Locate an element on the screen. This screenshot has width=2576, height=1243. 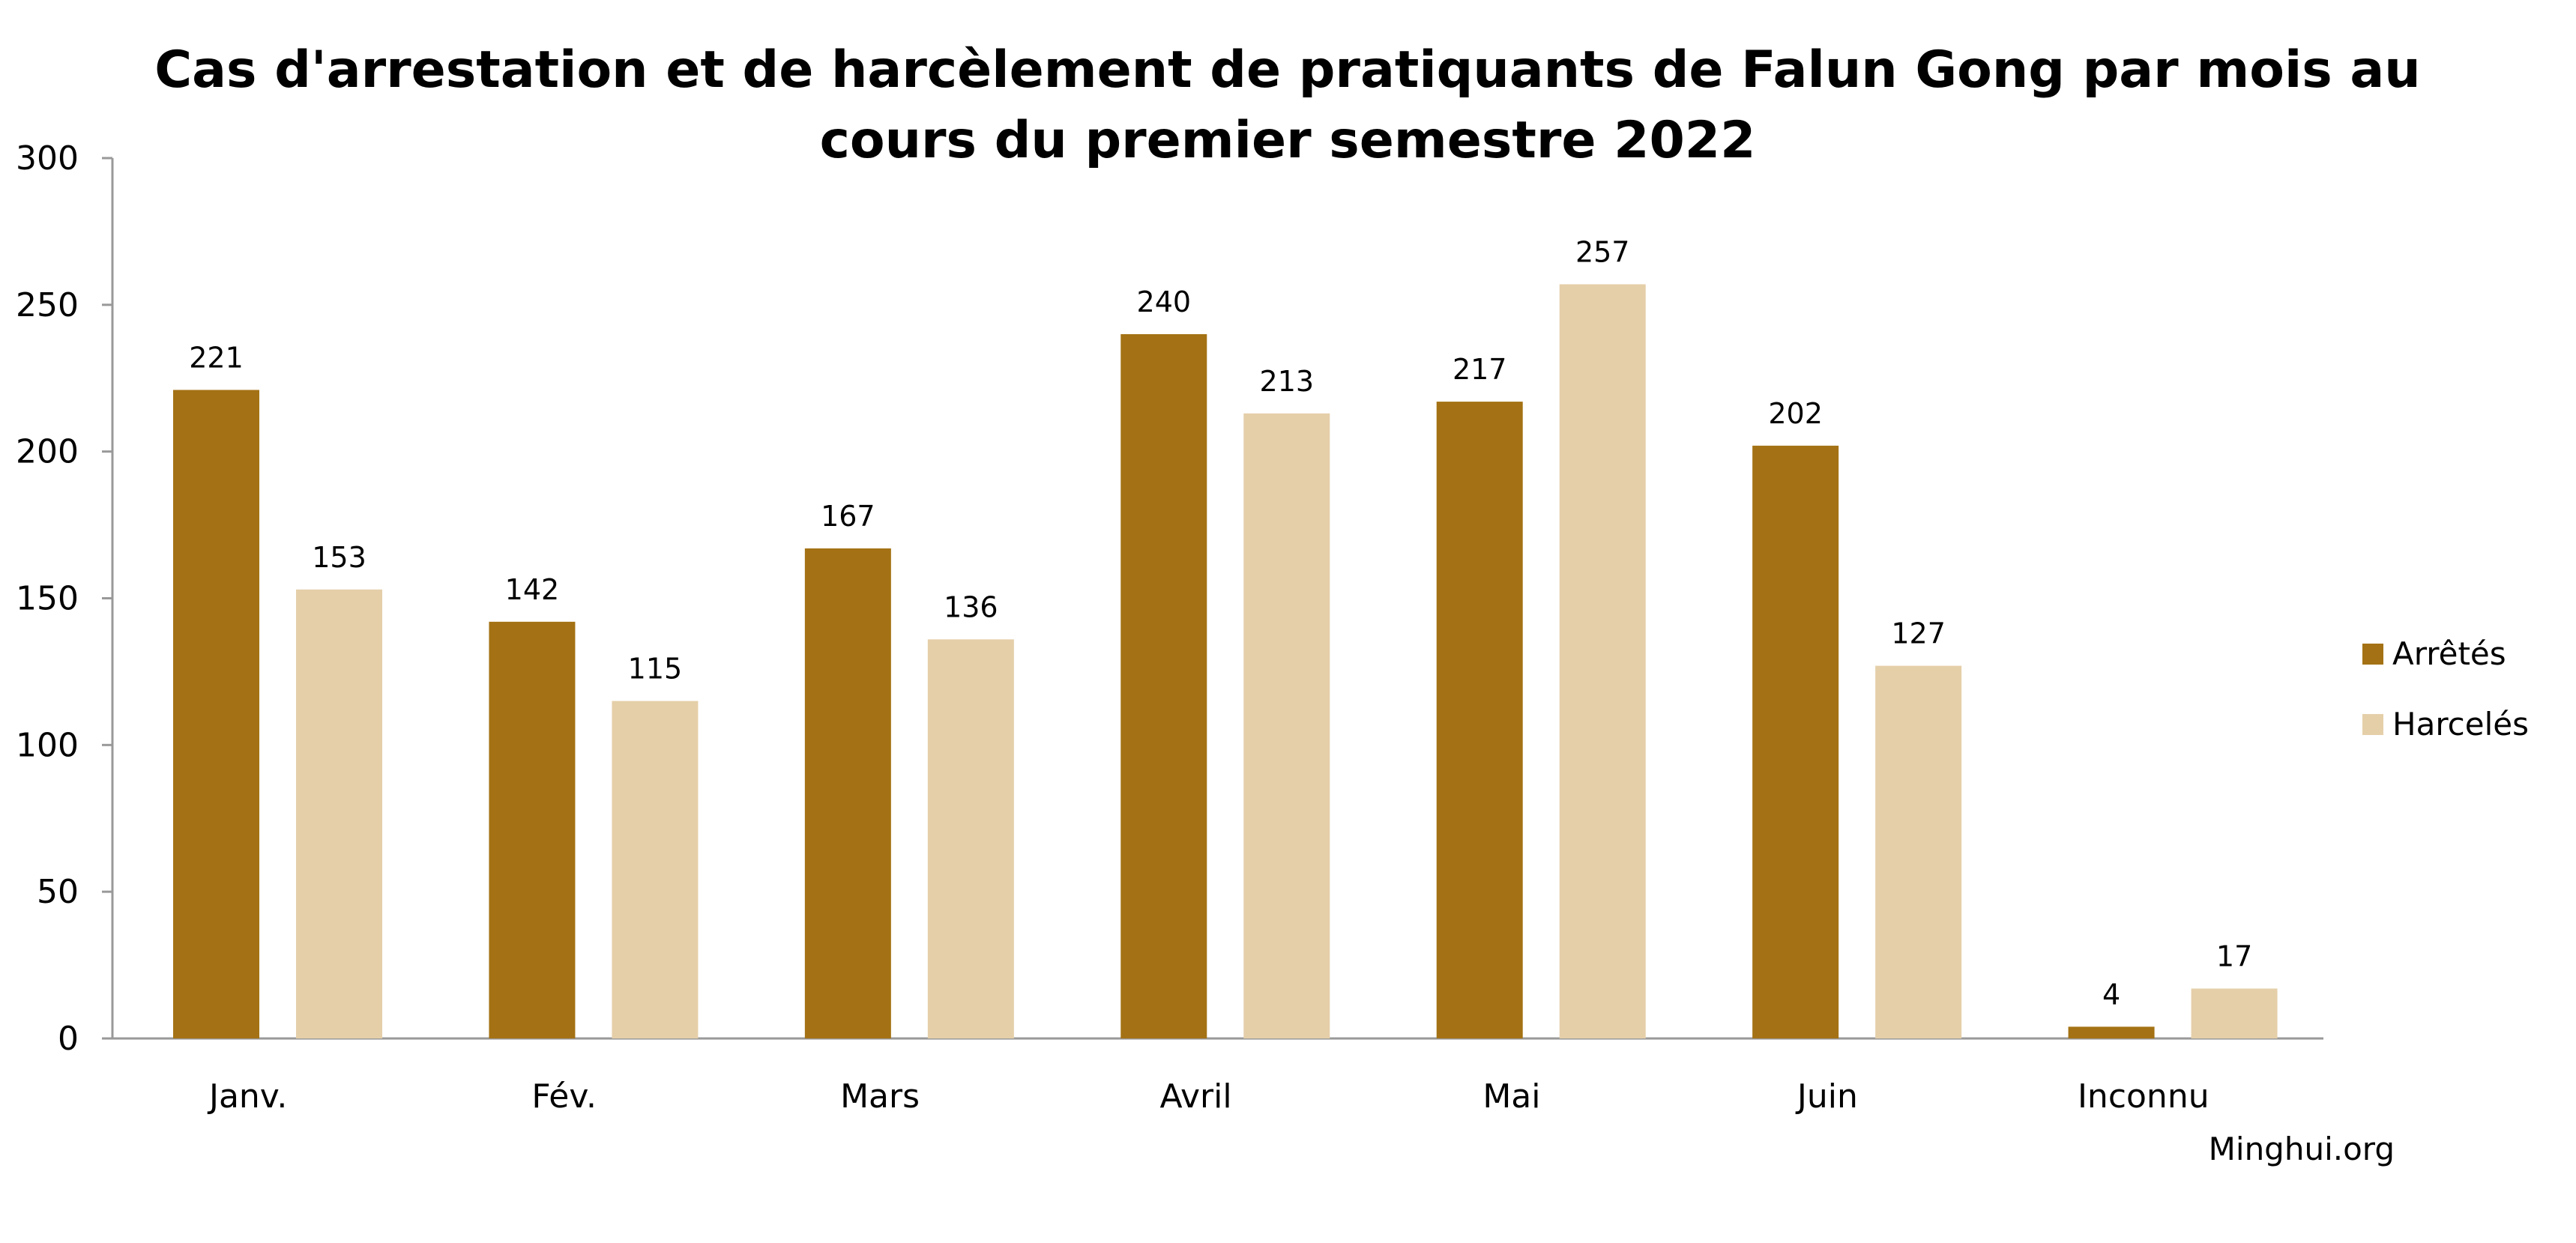
data-label: 221 is located at coordinates (216, 357).